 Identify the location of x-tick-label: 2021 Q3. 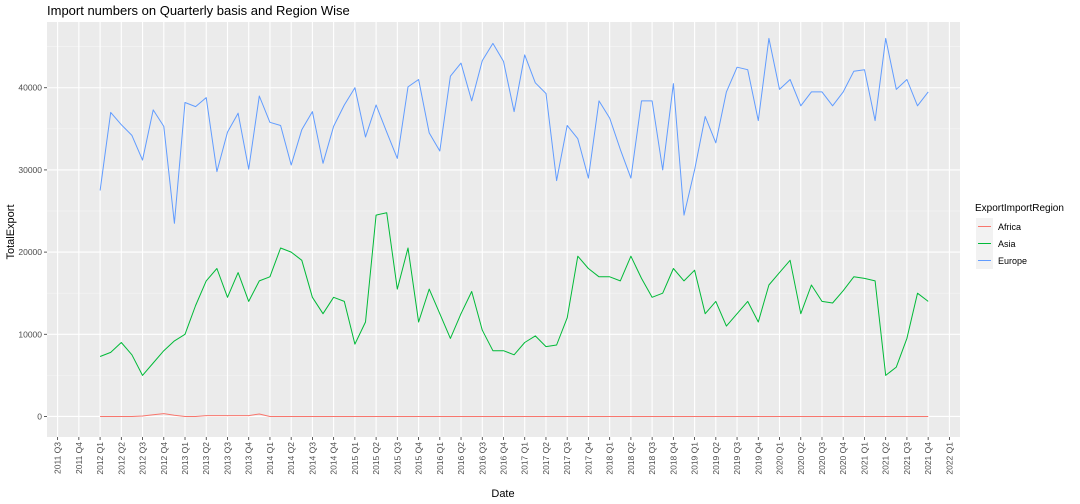
(907, 458).